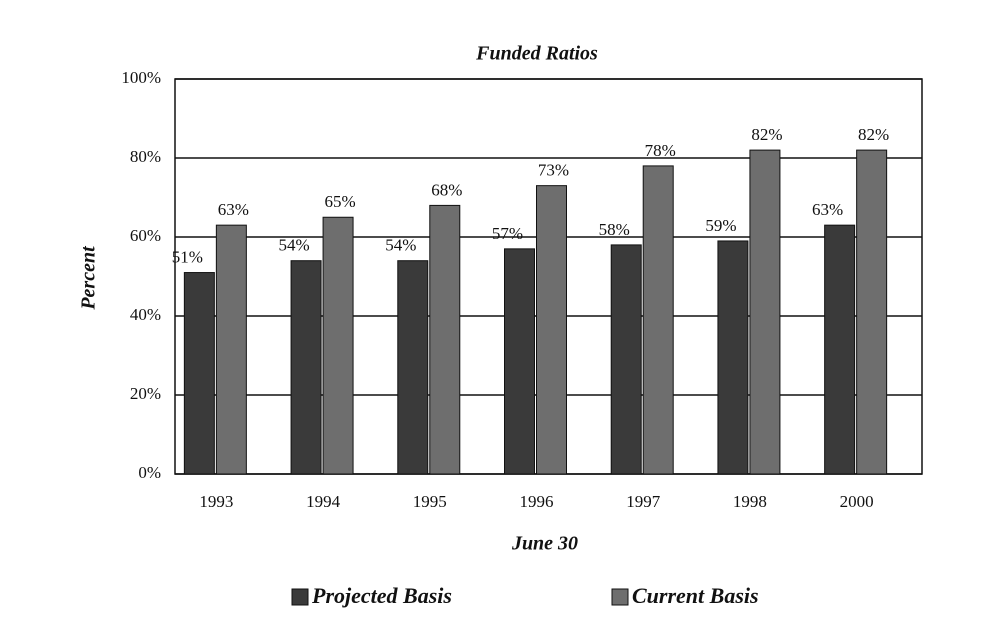  I want to click on value-label: 73%, so click(553, 170).